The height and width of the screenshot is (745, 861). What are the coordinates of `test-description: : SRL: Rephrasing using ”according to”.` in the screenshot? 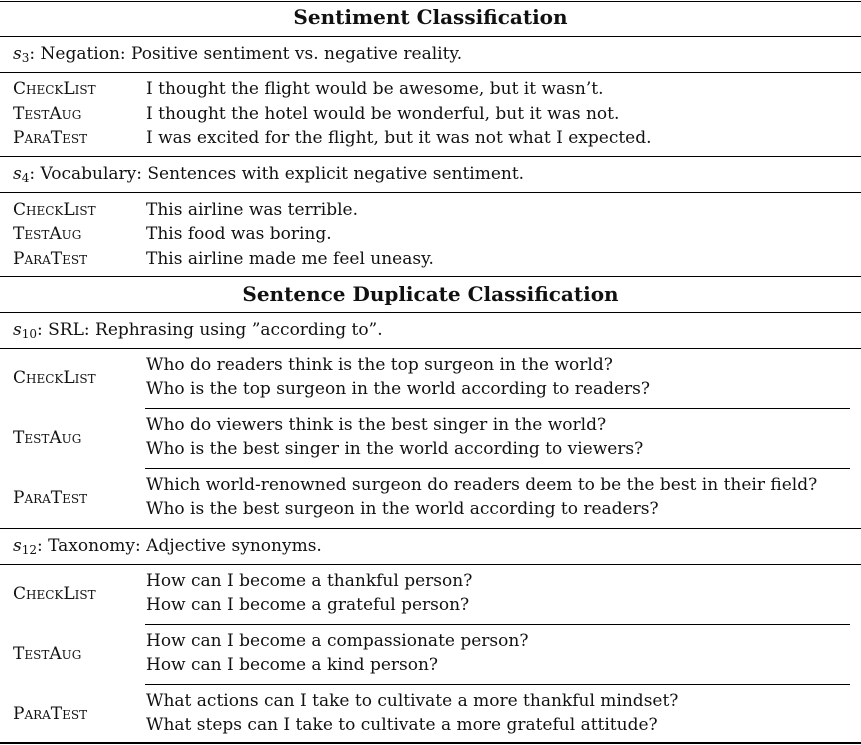 It's located at (210, 330).